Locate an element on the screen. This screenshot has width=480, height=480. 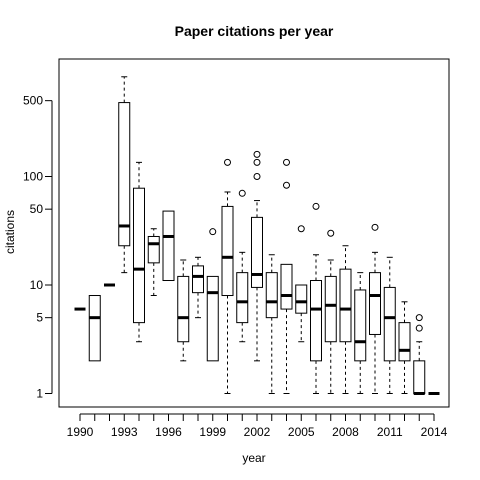
box-1998 is located at coordinates (198, 287).